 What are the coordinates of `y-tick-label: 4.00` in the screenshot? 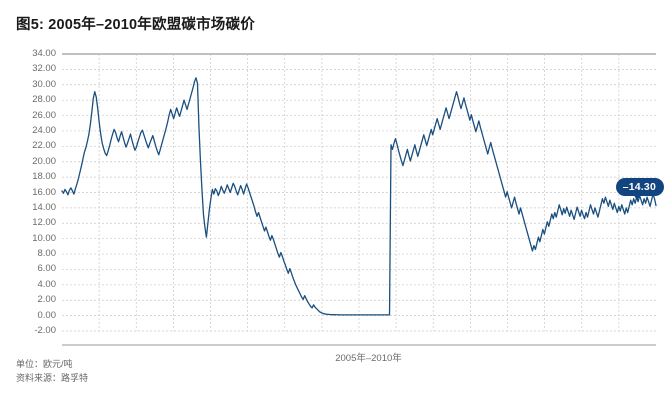 It's located at (47, 284).